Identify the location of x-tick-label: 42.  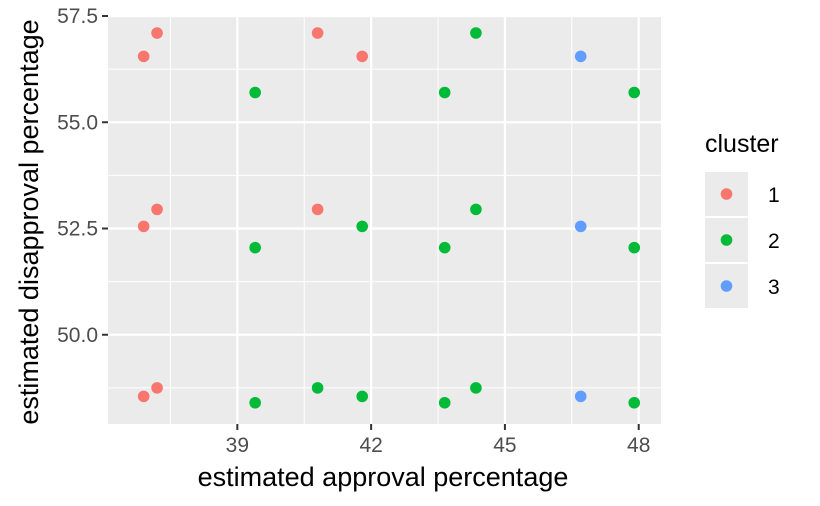
(370, 445).